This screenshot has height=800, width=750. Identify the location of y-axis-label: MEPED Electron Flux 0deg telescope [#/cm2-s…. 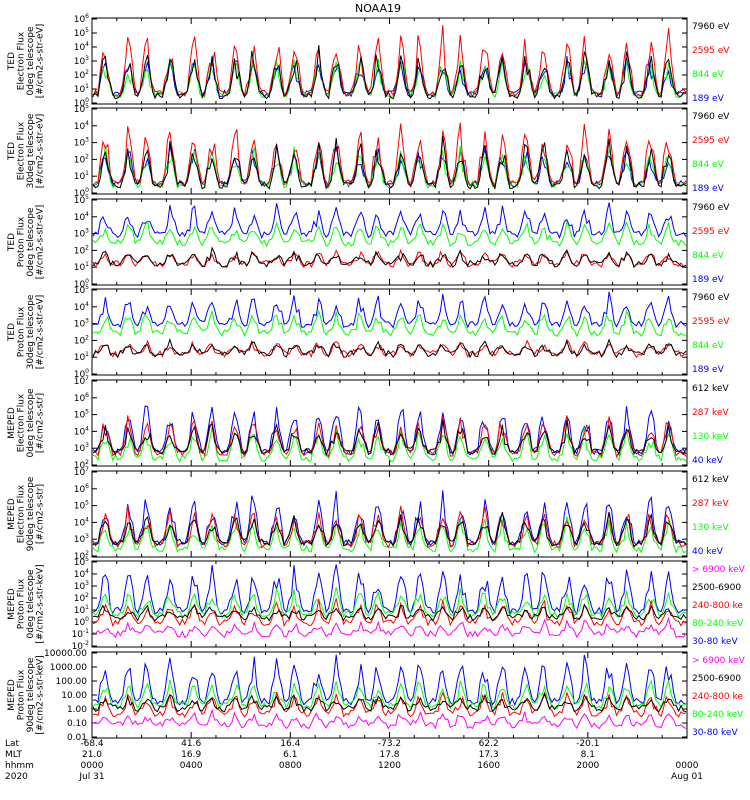
(26, 423).